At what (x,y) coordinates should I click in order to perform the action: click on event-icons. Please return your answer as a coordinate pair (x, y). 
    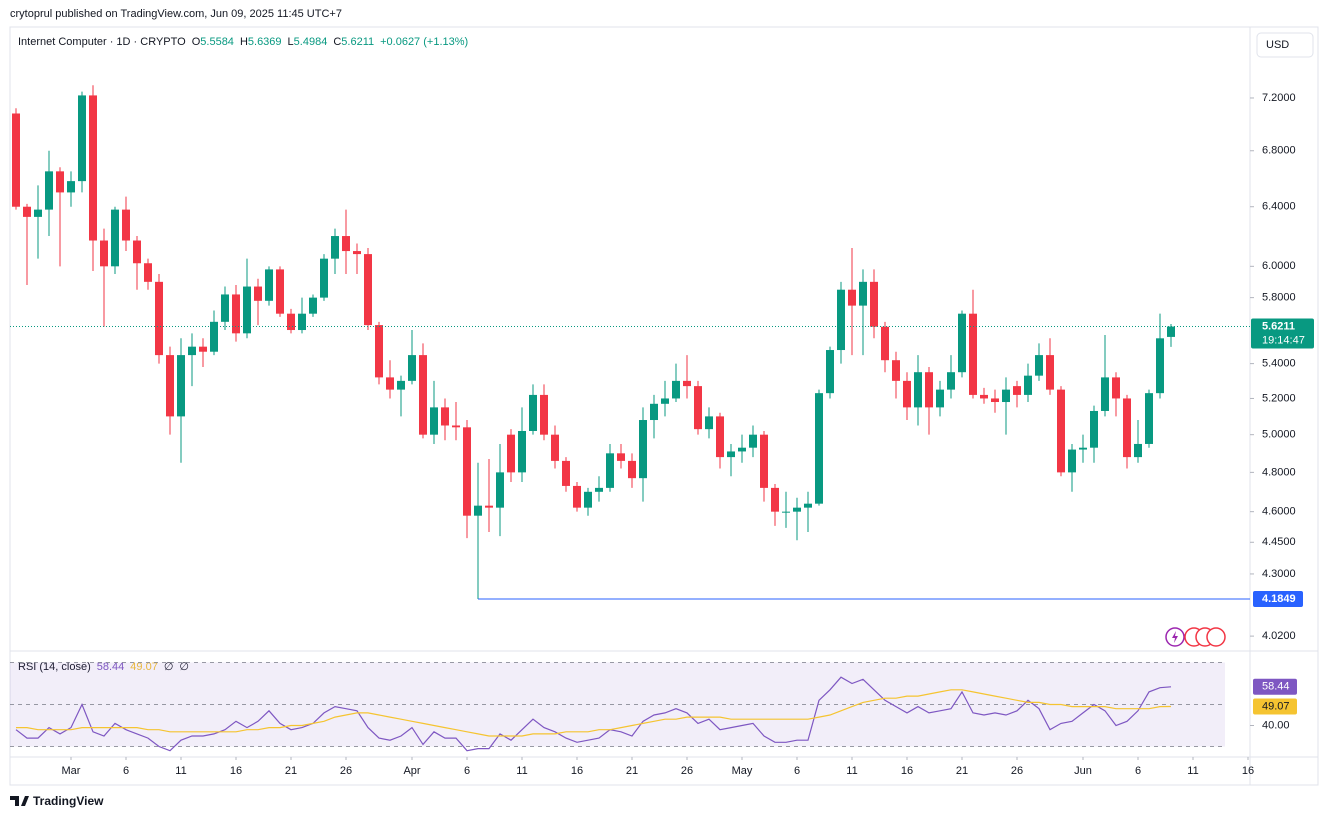
    Looking at the image, I should click on (1195, 637).